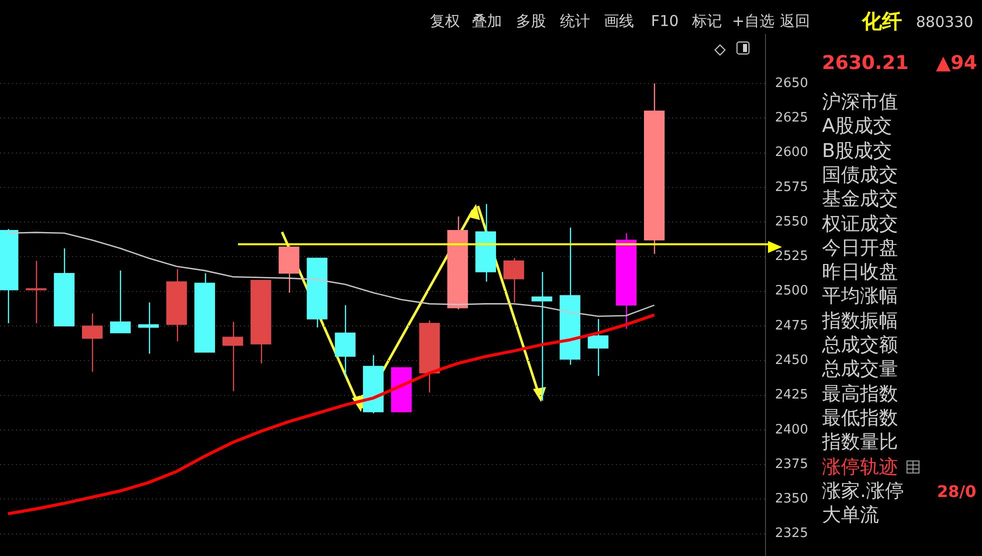  What do you see at coordinates (860, 394) in the screenshot?
I see `text: 最高指数` at bounding box center [860, 394].